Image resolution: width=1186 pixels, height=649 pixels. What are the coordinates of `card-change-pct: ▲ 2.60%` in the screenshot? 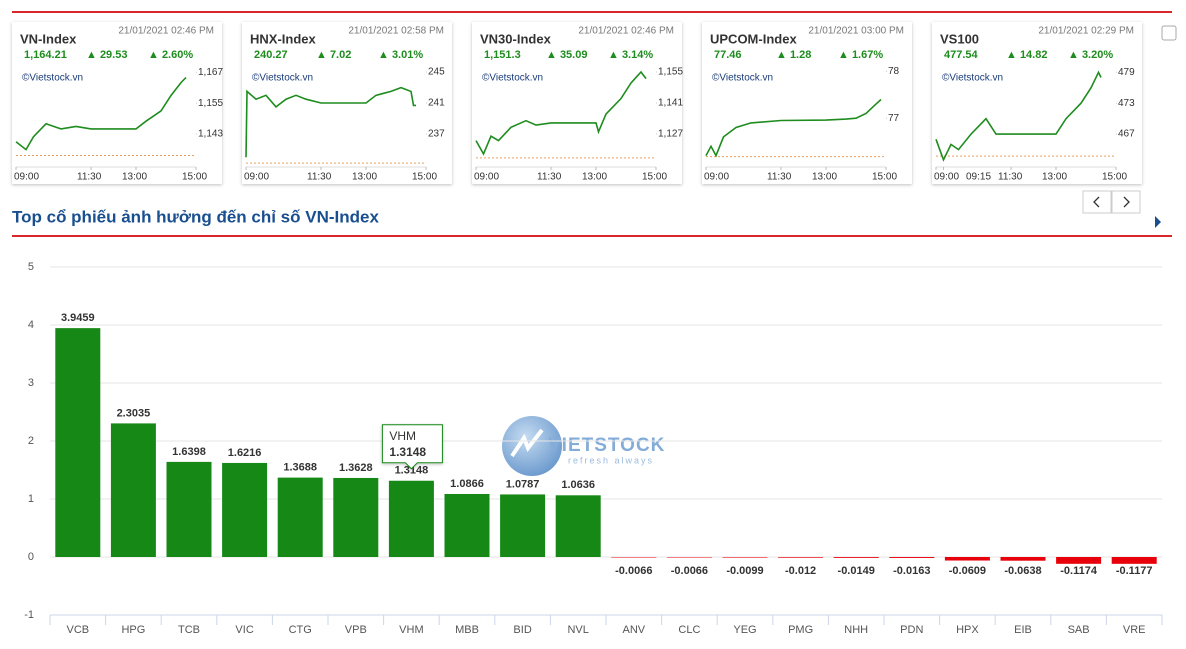 It's located at (170, 55).